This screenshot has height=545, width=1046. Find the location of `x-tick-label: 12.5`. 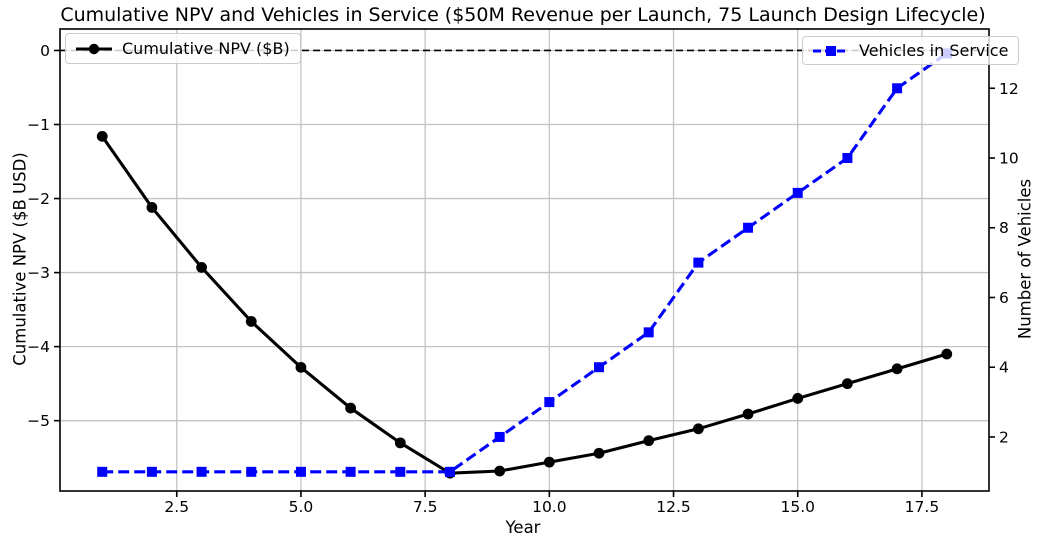

x-tick-label: 12.5 is located at coordinates (673, 507).